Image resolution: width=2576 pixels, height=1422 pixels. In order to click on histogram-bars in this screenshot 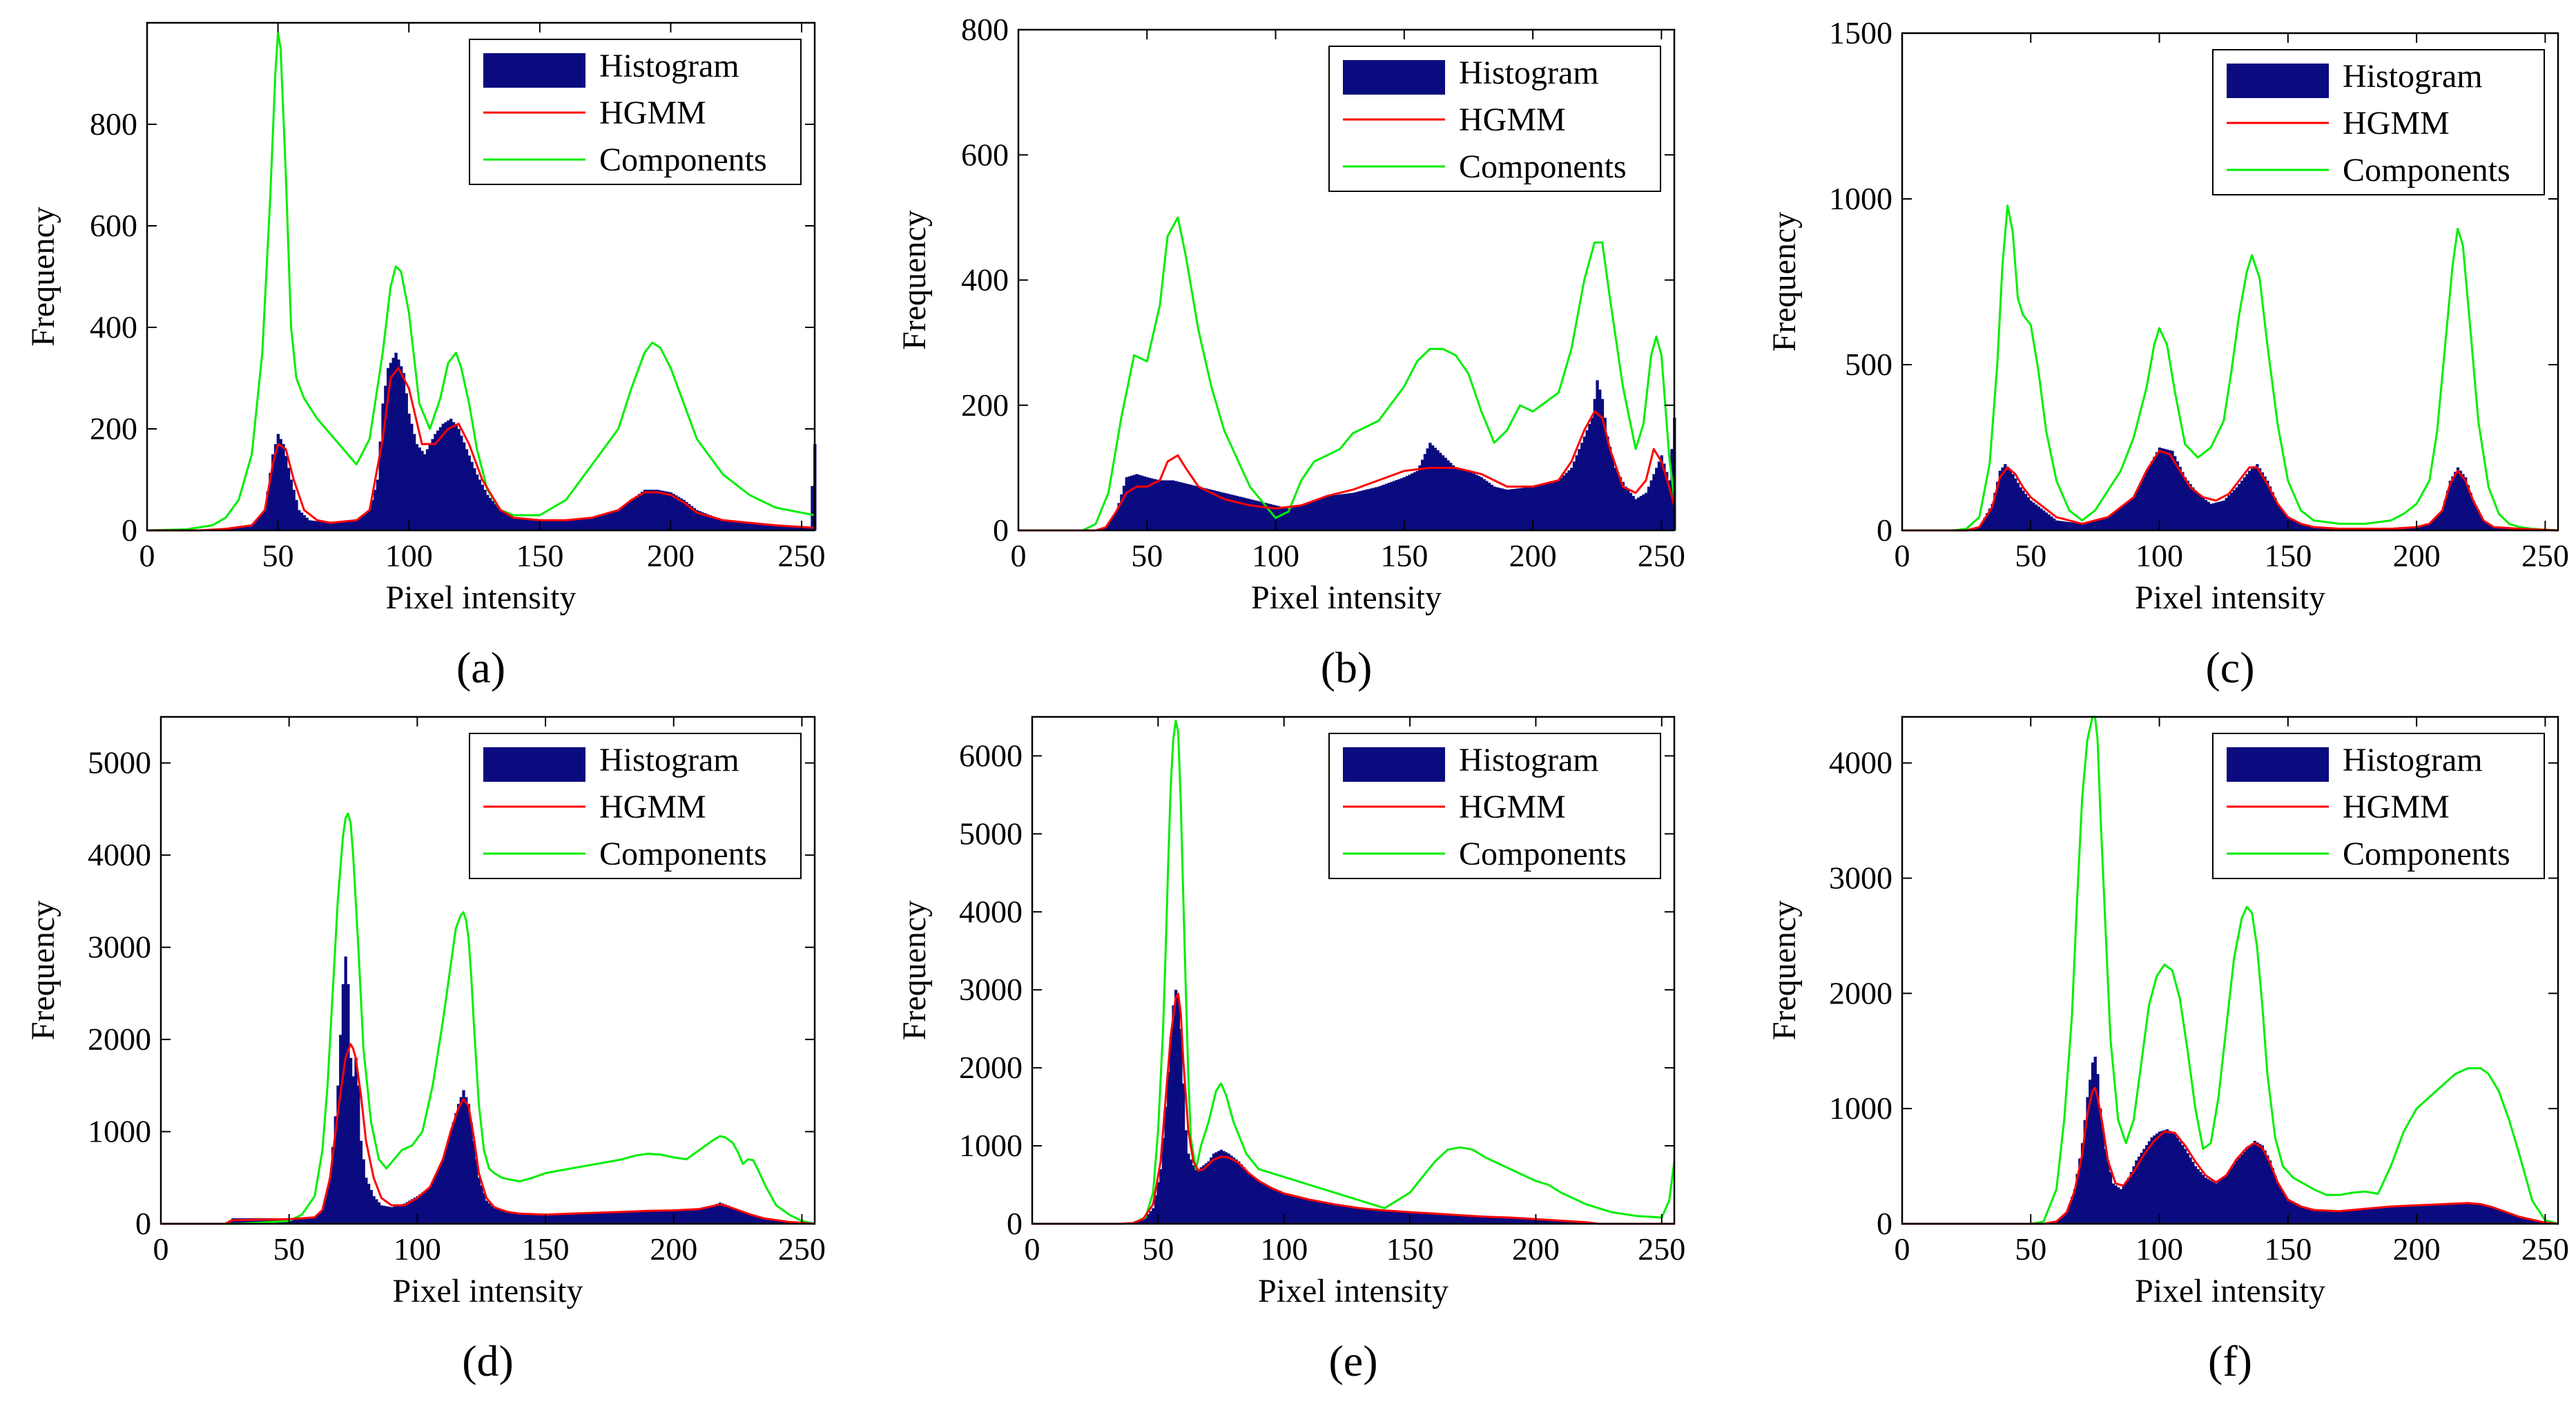, I will do `click(1356, 1107)`.